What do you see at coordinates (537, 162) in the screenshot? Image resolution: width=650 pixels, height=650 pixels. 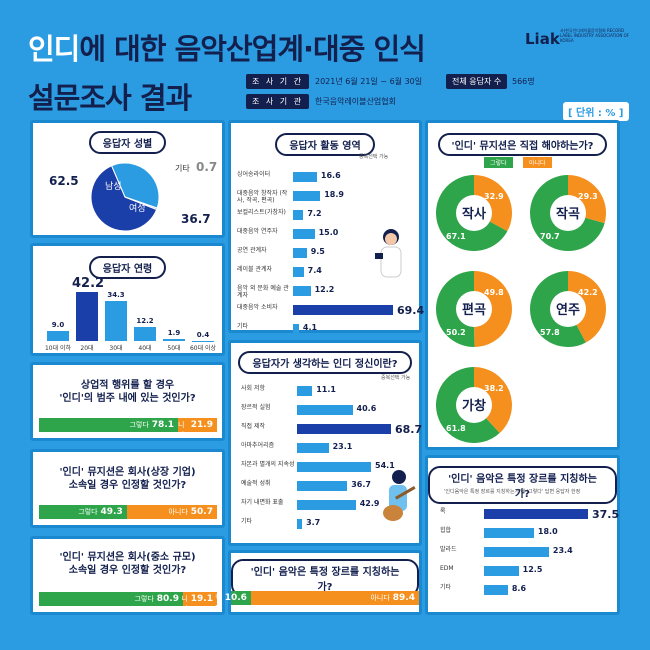 I see `self-made-legend-no: 아니다` at bounding box center [537, 162].